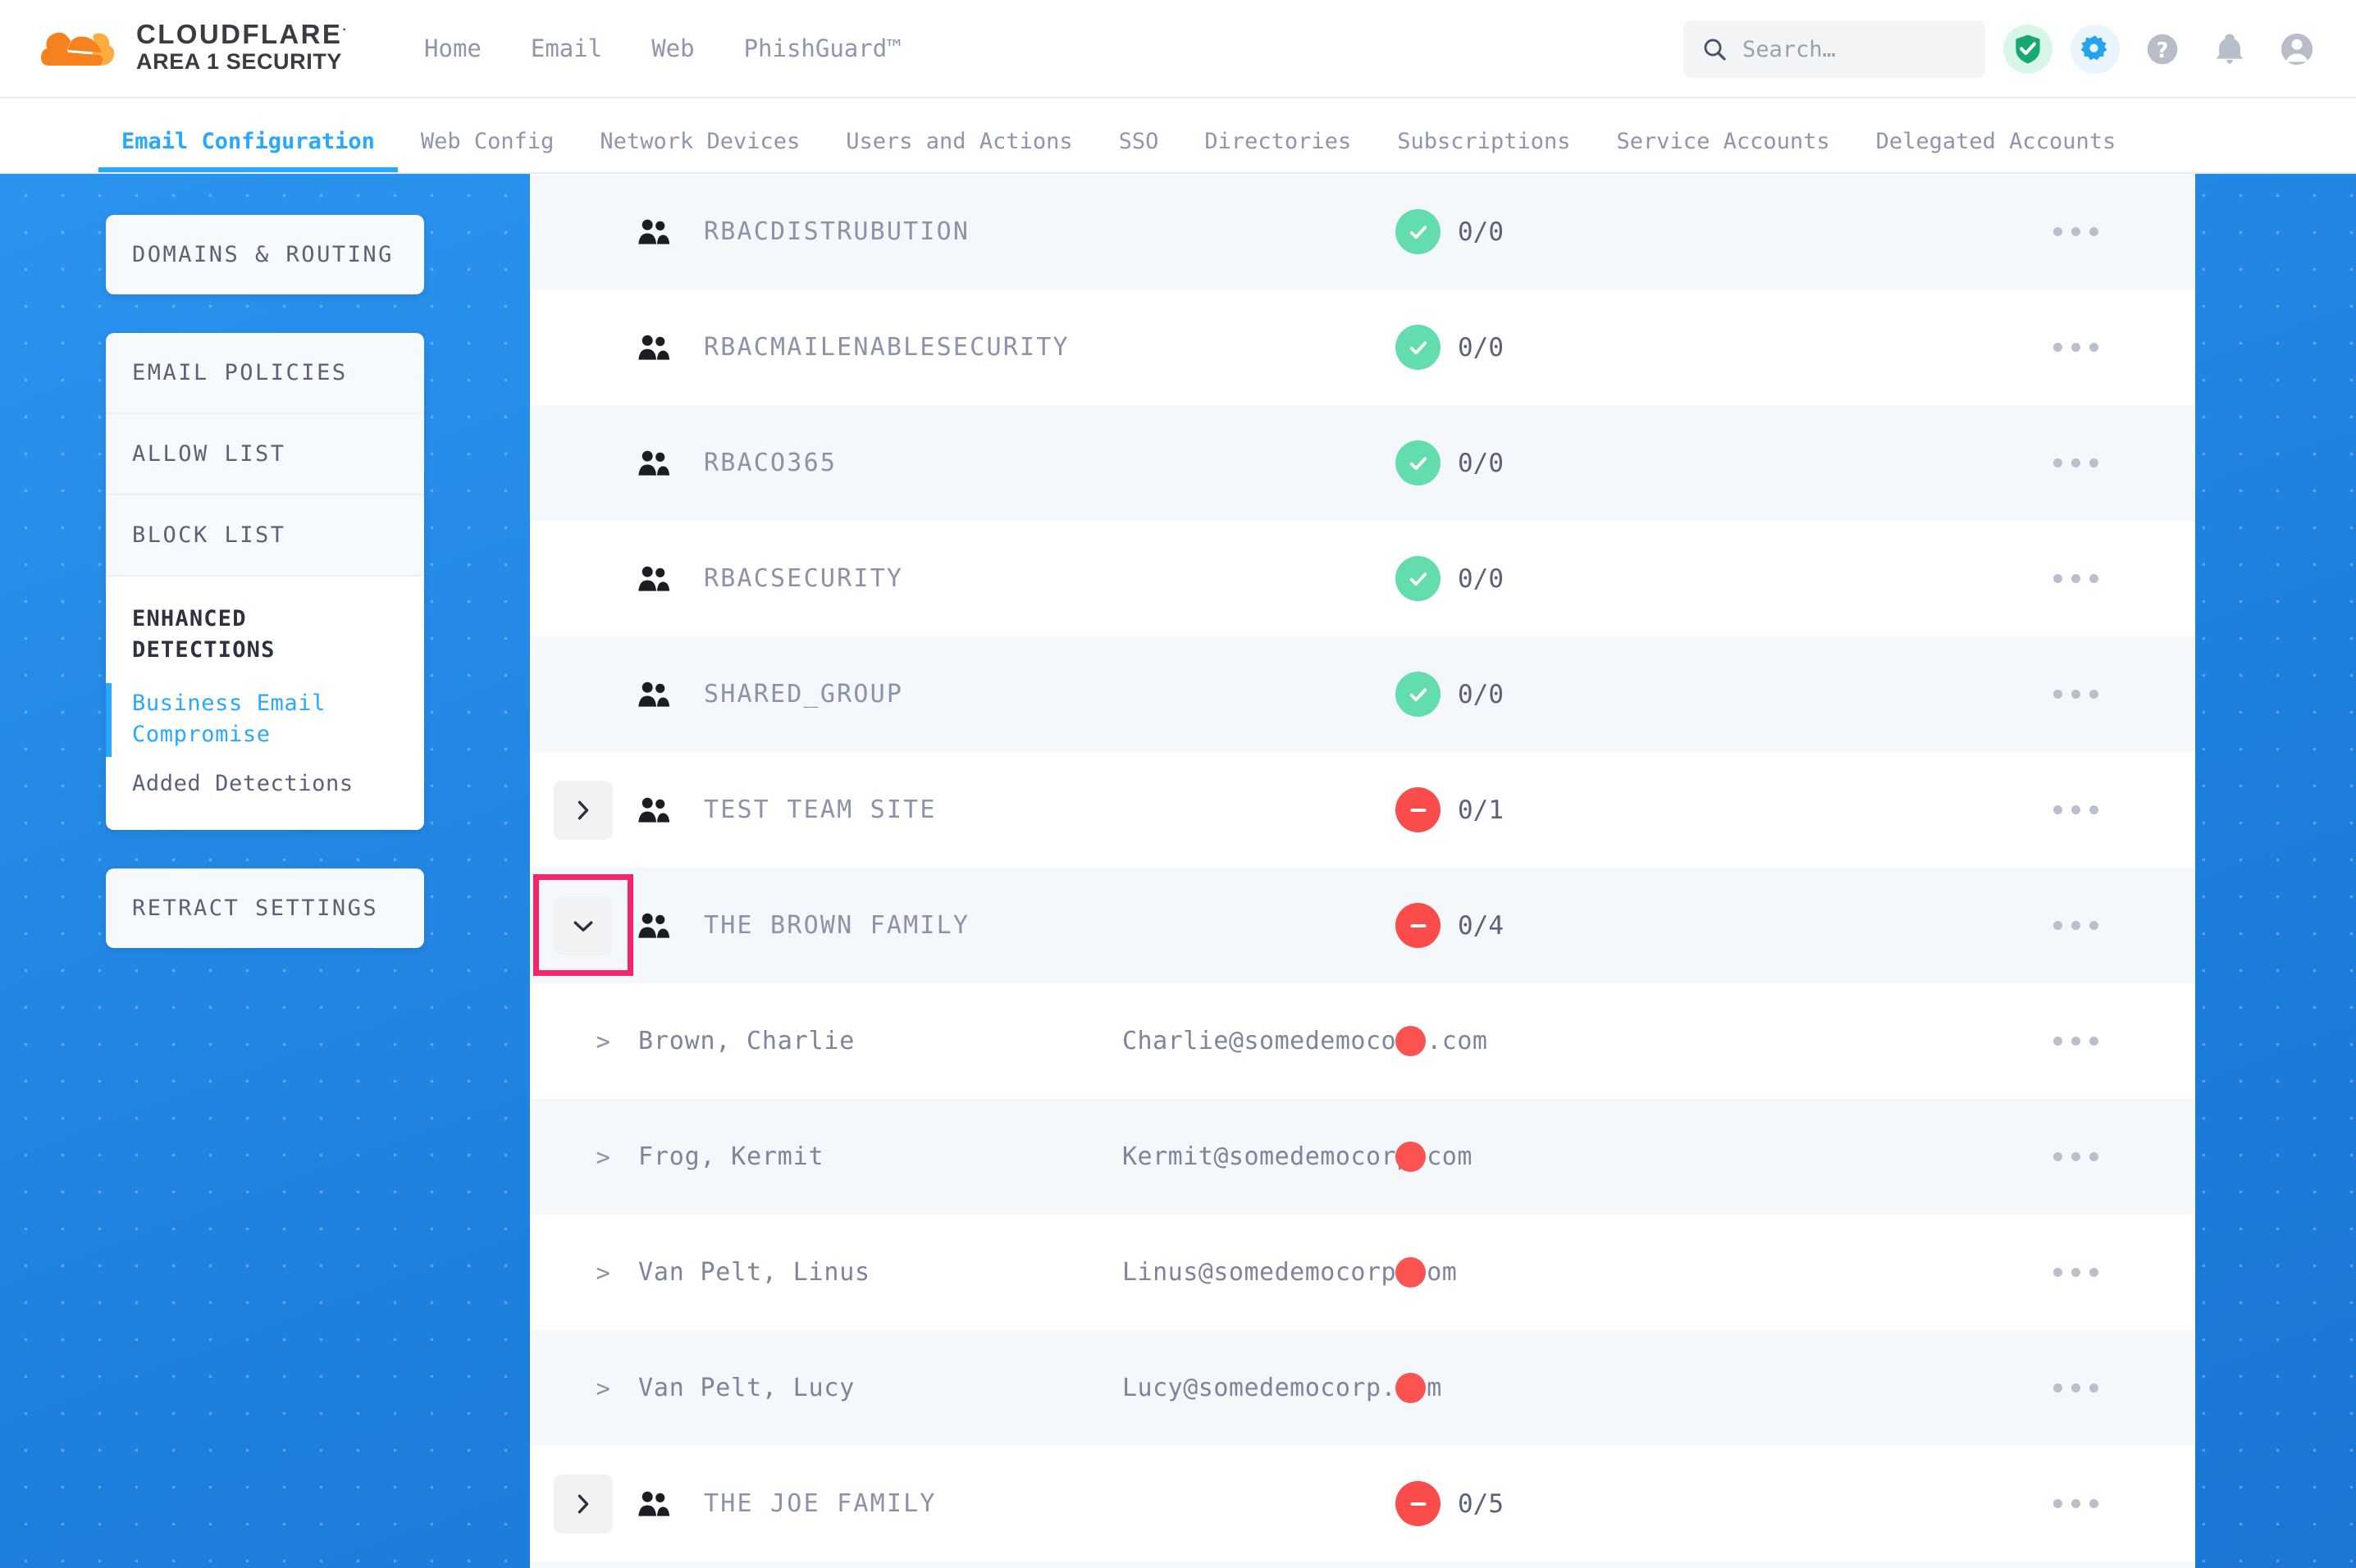 This screenshot has height=1568, width=2356. What do you see at coordinates (1362, 463) in the screenshot?
I see `table-row: RBACO365 0/0` at bounding box center [1362, 463].